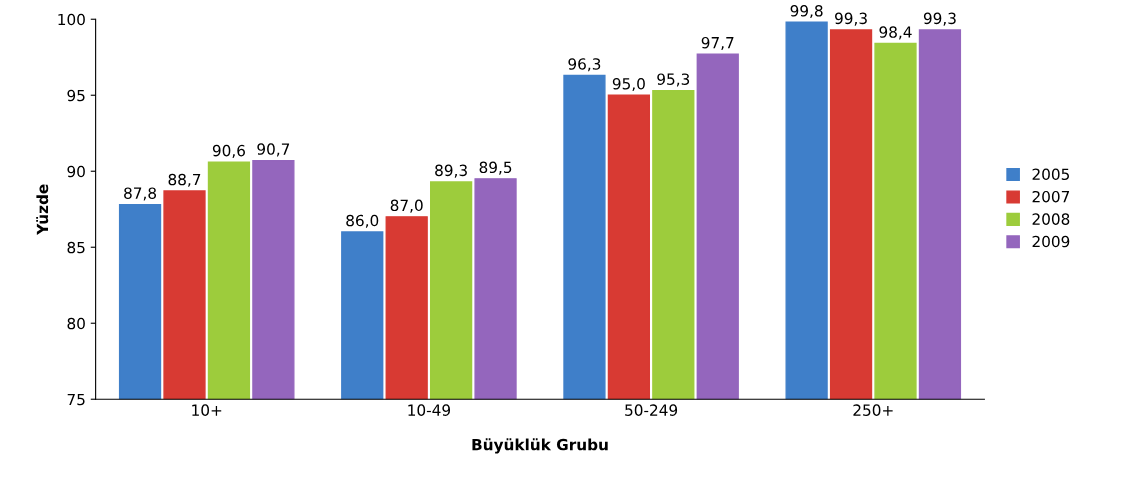  What do you see at coordinates (76, 95) in the screenshot?
I see `y-tick-label: 95` at bounding box center [76, 95].